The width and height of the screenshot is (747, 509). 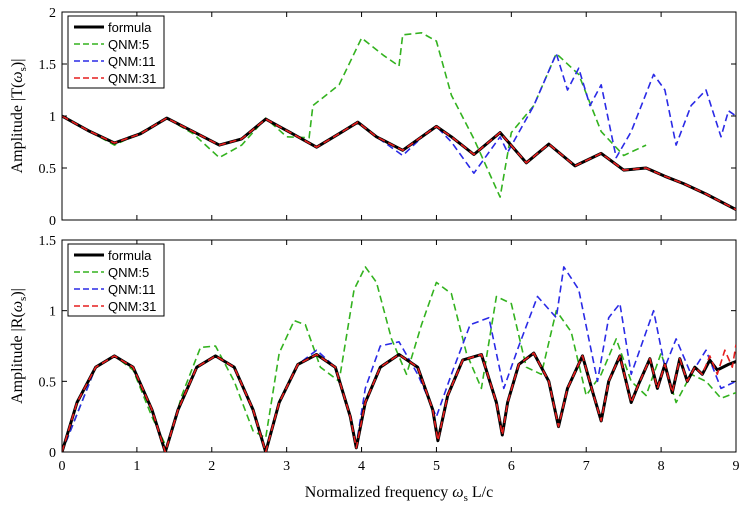 What do you see at coordinates (48, 382) in the screenshot?
I see `bottom-ytick-label: 0.5` at bounding box center [48, 382].